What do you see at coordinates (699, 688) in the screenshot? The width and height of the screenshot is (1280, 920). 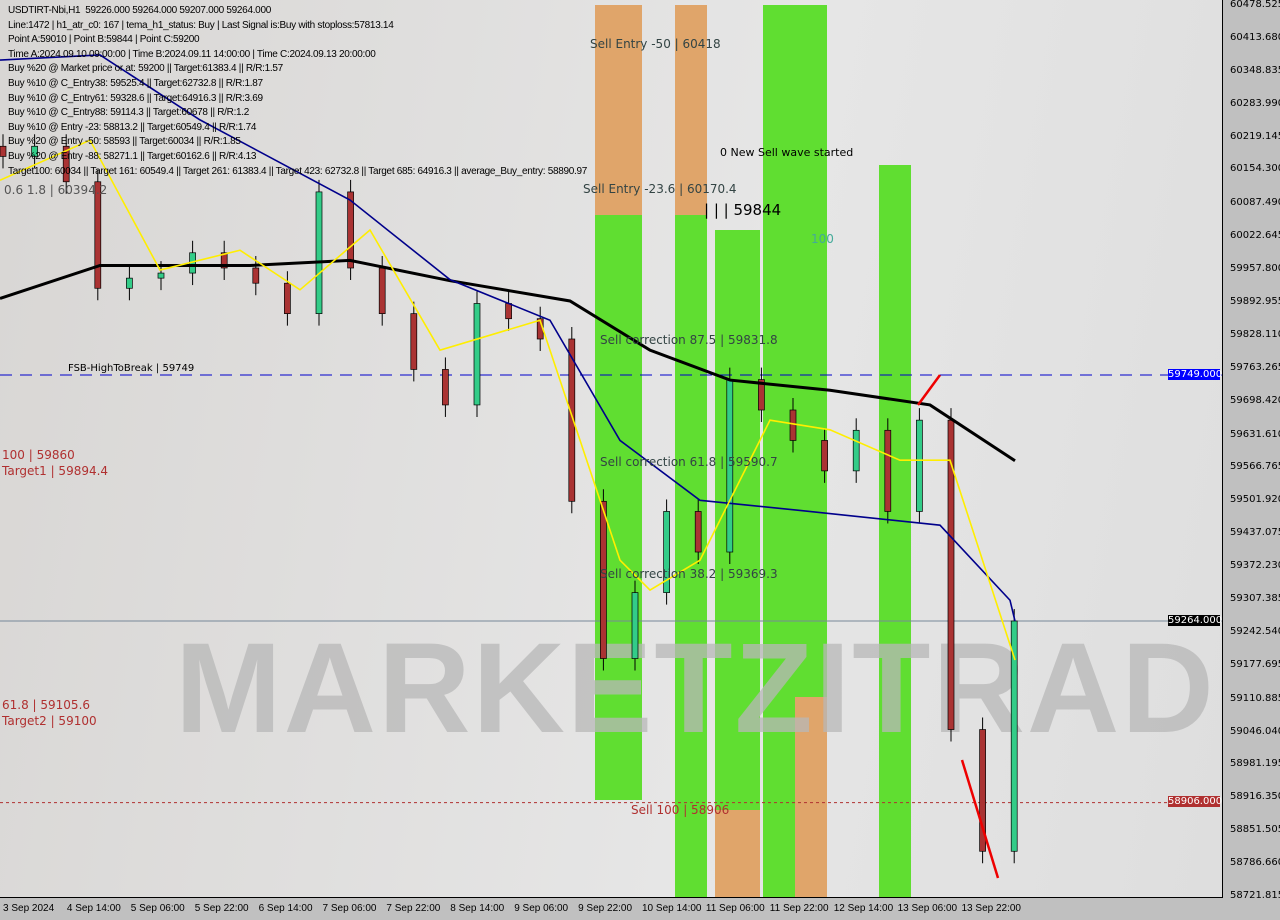 I see `watermark-logo: MARKETZITRADE` at bounding box center [699, 688].